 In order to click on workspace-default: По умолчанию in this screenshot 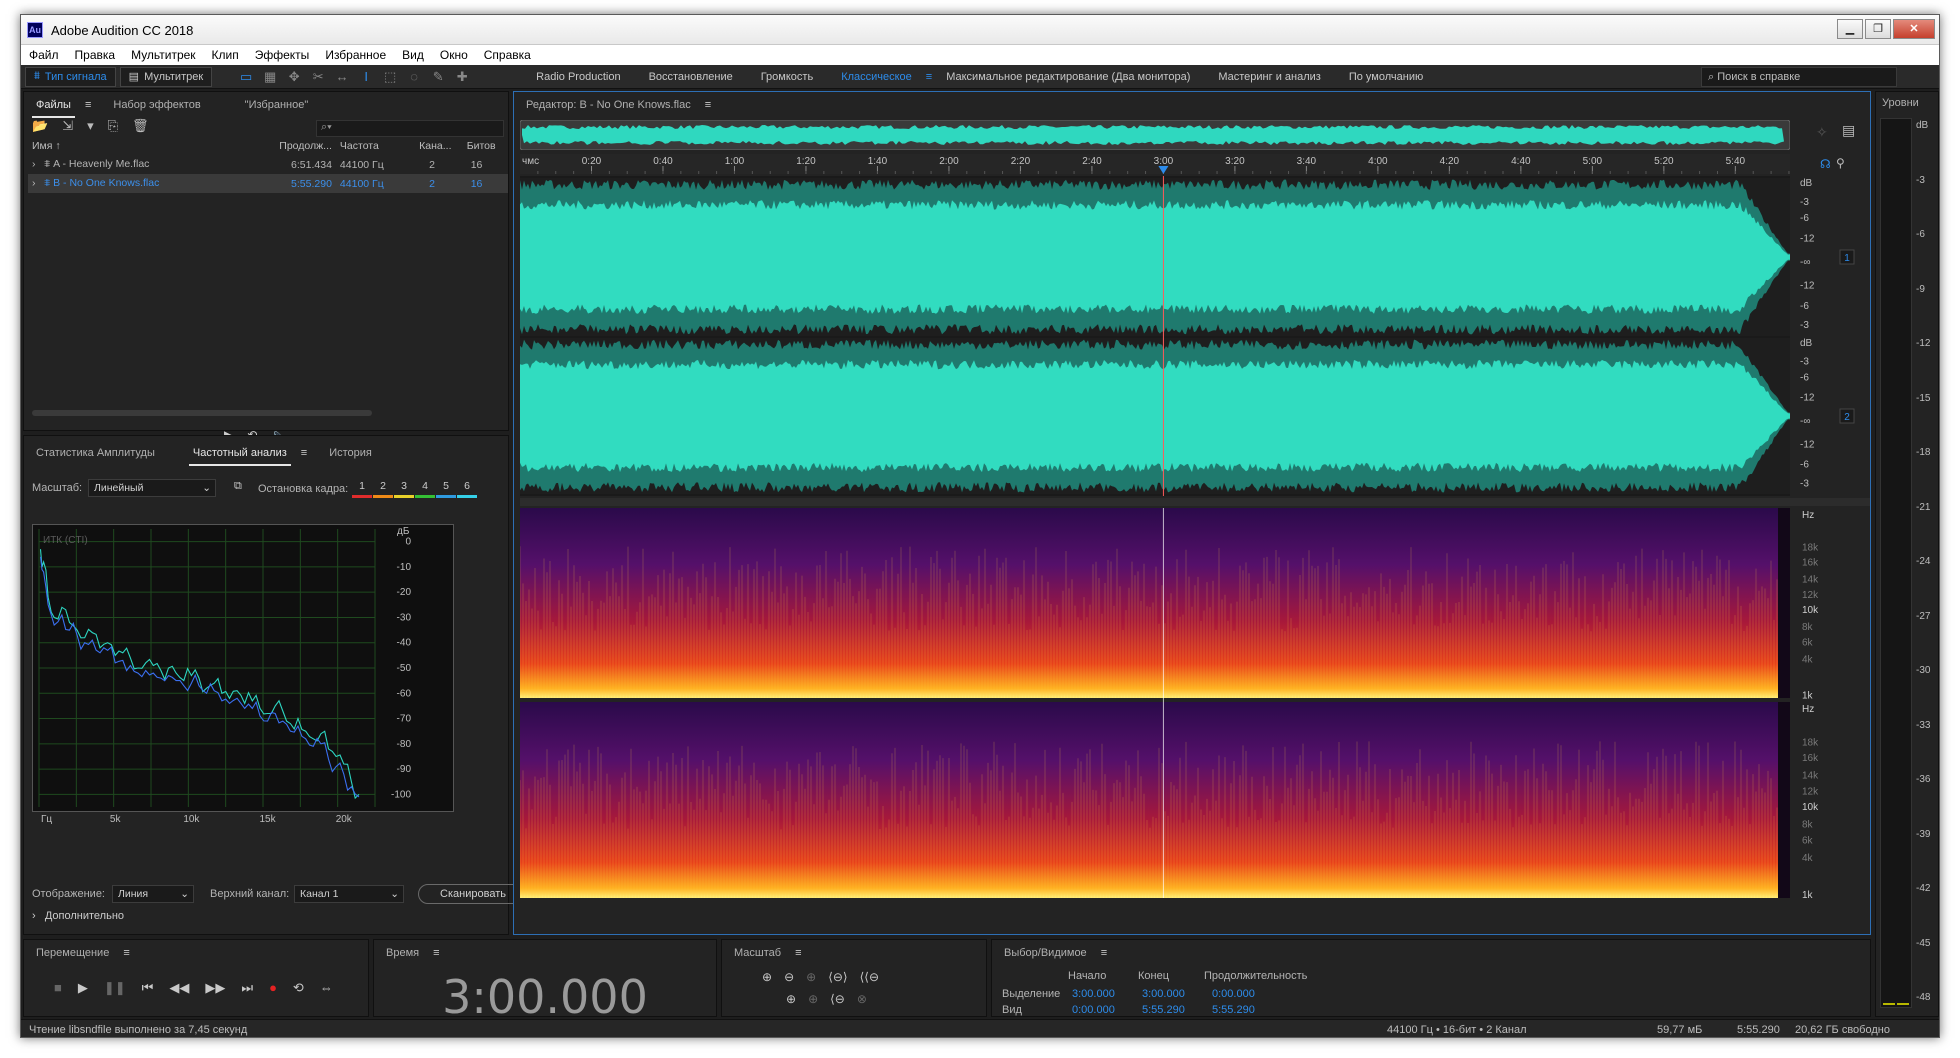, I will do `click(1386, 76)`.